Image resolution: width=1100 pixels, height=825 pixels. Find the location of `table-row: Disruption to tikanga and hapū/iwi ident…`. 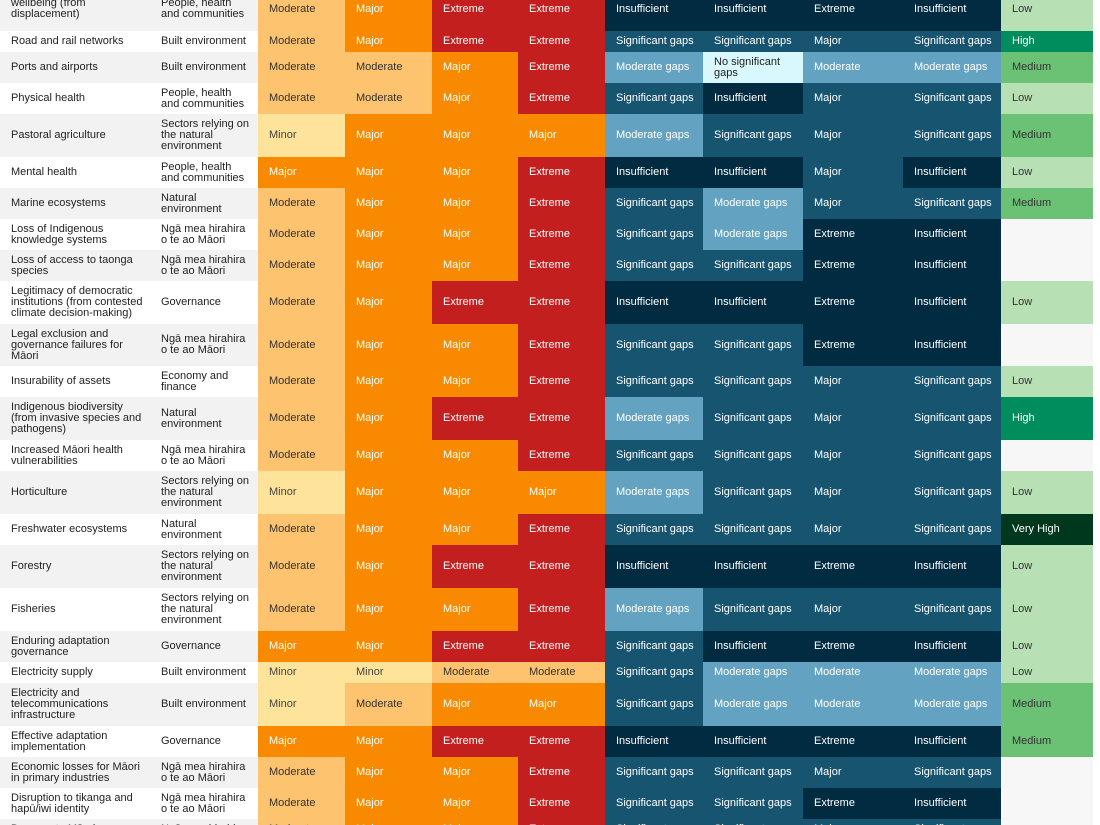

table-row: Disruption to tikanga and hapū/iwi ident… is located at coordinates (550, 803).